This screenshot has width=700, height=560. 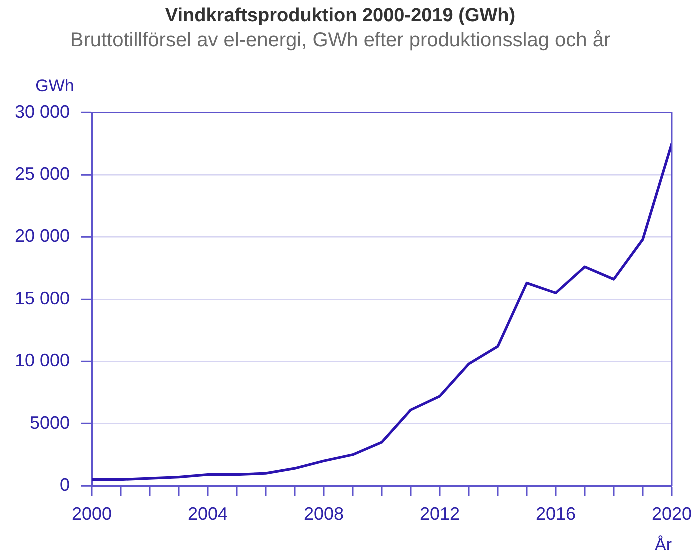 What do you see at coordinates (42, 360) in the screenshot?
I see `y-tick-label: 10 000` at bounding box center [42, 360].